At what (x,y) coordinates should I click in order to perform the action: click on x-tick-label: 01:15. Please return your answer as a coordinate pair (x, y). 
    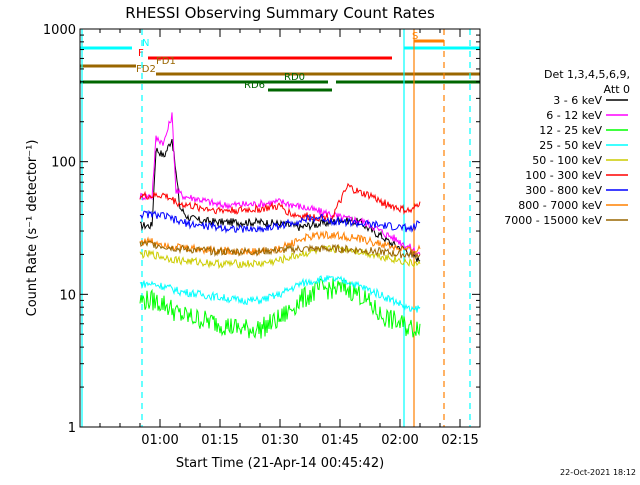
    Looking at the image, I should click on (219, 440).